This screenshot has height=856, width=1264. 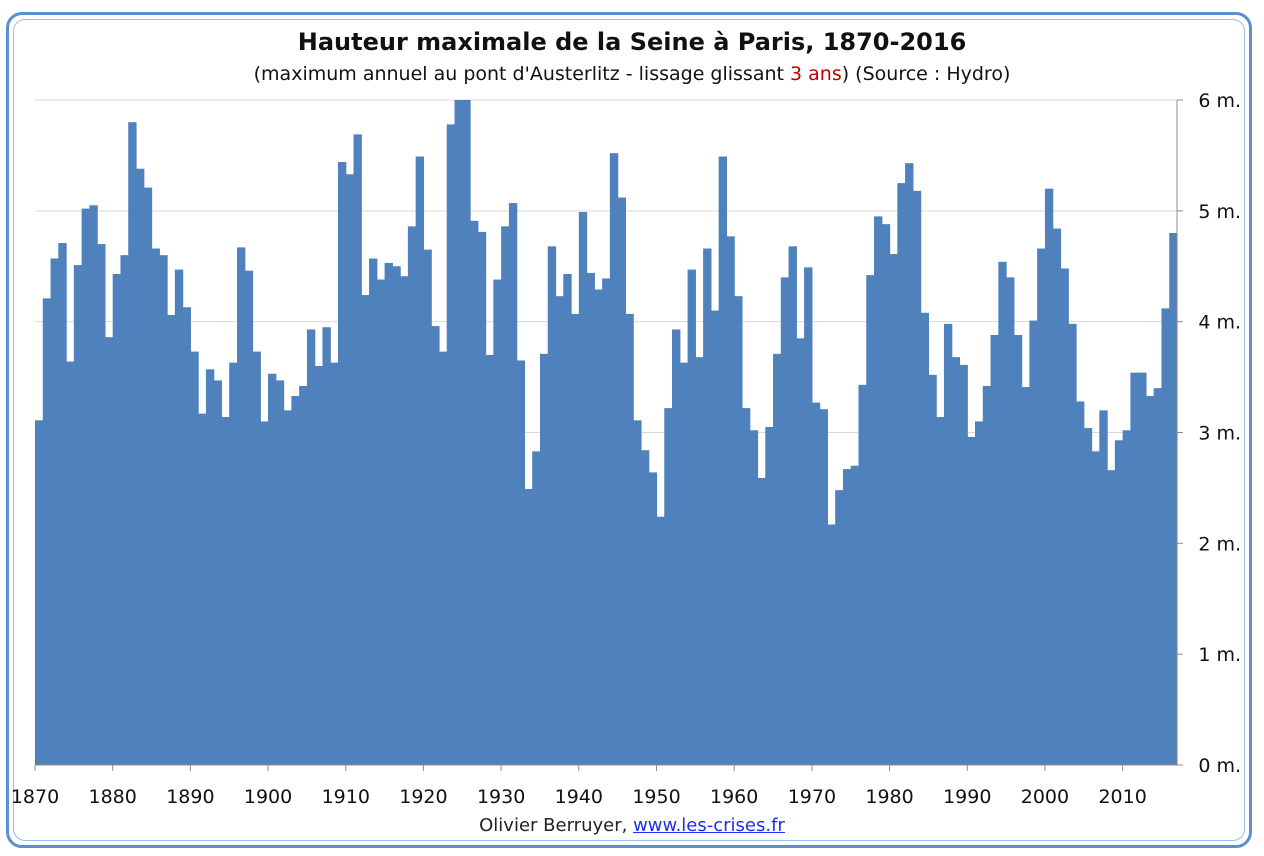 I want to click on x-tick-label: 2010, so click(x=1122, y=797).